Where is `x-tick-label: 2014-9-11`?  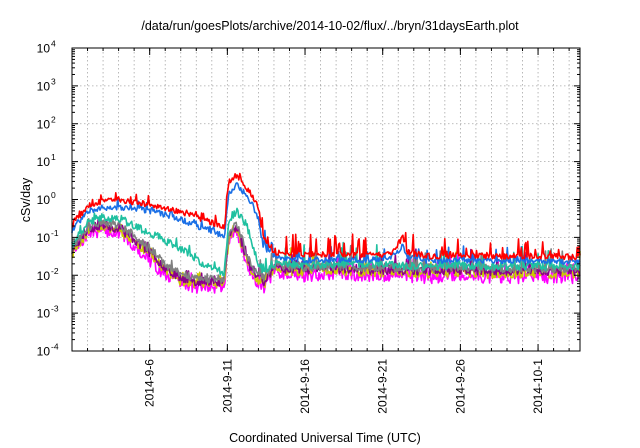
x-tick-label: 2014-9-11 is located at coordinates (227, 386).